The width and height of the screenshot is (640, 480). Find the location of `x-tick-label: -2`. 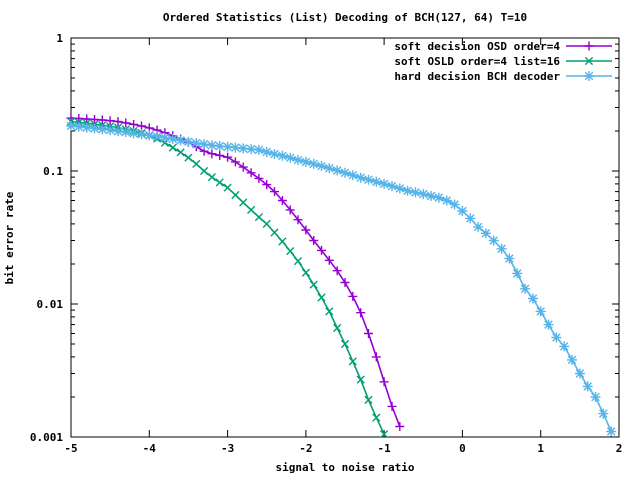

x-tick-label: -2 is located at coordinates (305, 448).